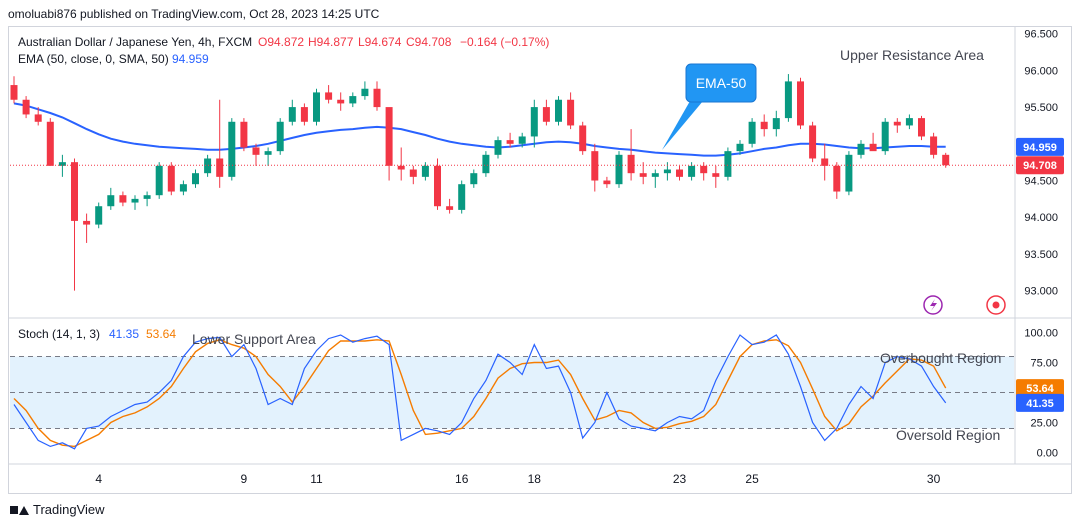 The height and width of the screenshot is (528, 1080). Describe the element at coordinates (429, 42) in the screenshot. I see `close-value: C94.708` at that location.